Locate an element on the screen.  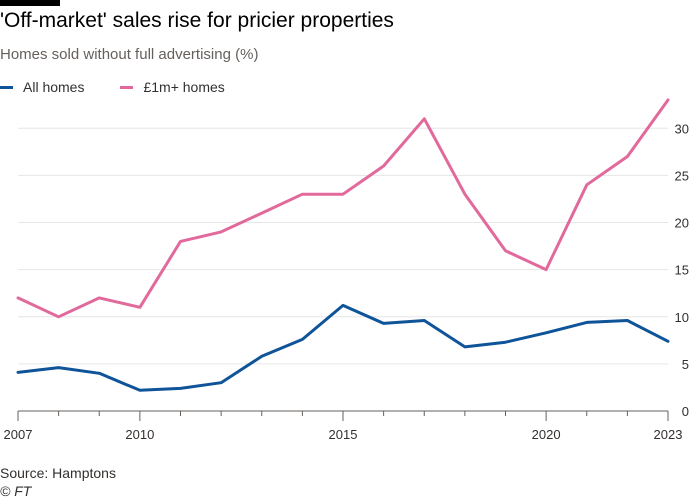
x-tick-label-2010: 2010 is located at coordinates (139, 434).